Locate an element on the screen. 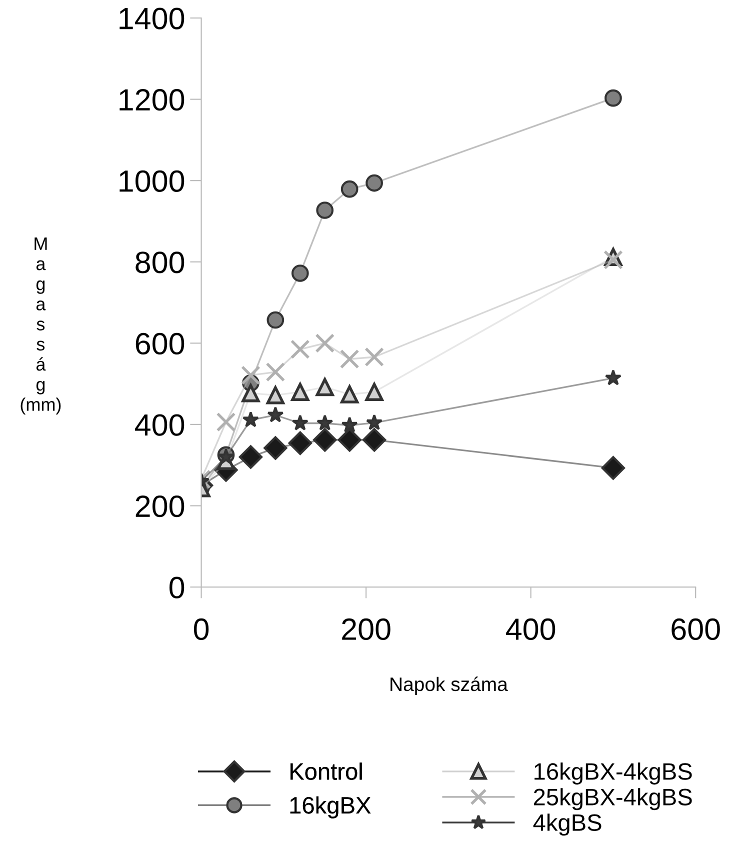  y-tick-label: 600 is located at coordinates (160, 343).